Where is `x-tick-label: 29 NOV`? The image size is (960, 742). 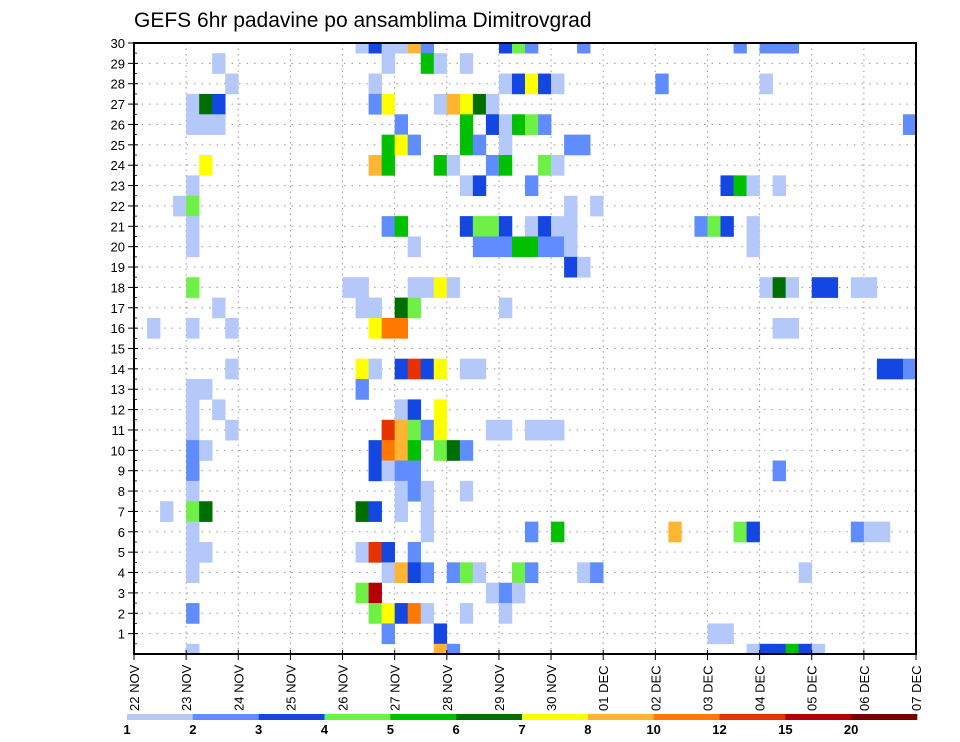 x-tick-label: 29 NOV is located at coordinates (499, 687).